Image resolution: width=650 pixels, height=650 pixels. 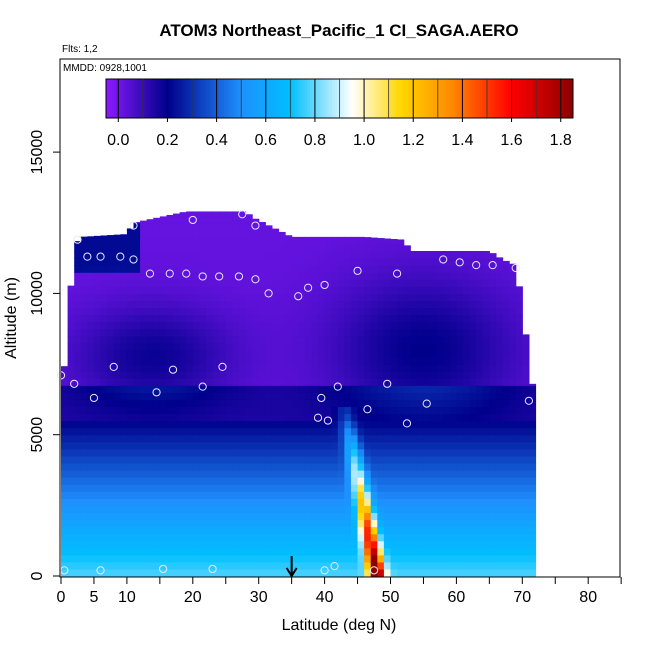 I want to click on y-tick-label: 10000, so click(x=37, y=293).